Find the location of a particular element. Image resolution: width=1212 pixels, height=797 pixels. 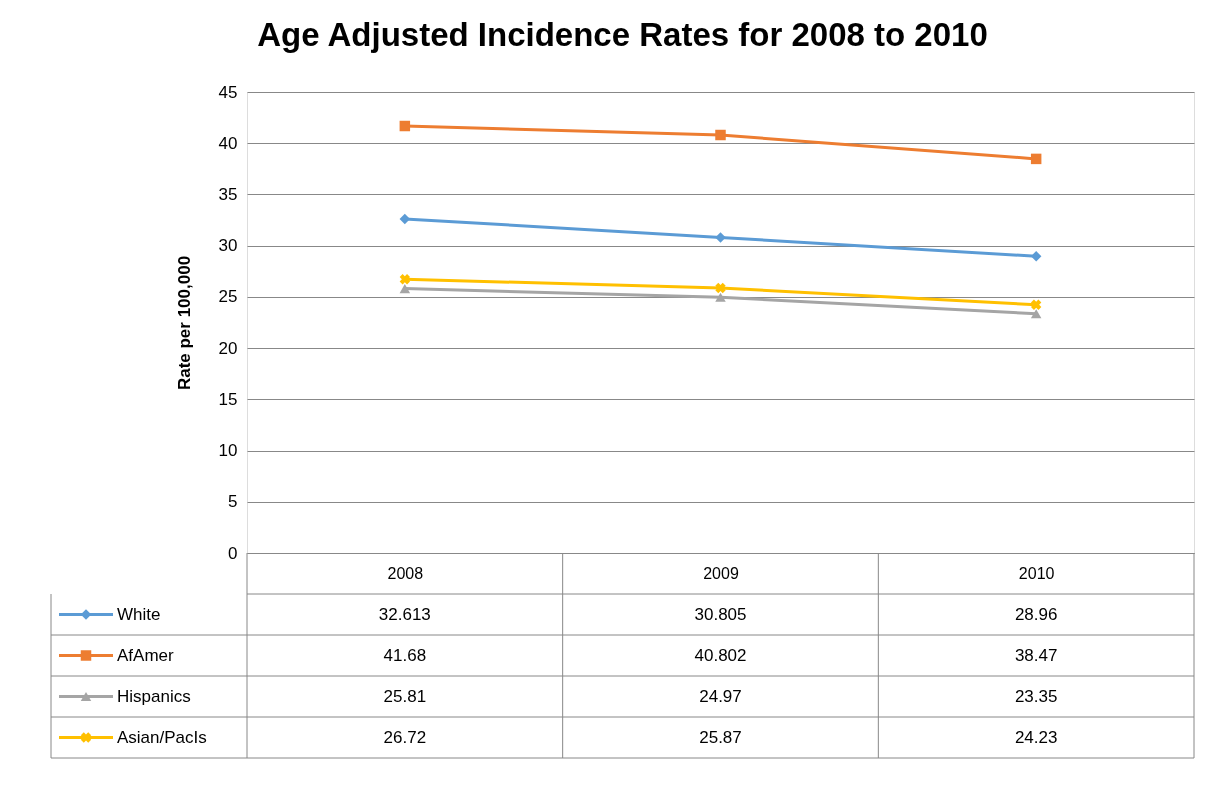

data-label: 24.23 is located at coordinates (1036, 737).